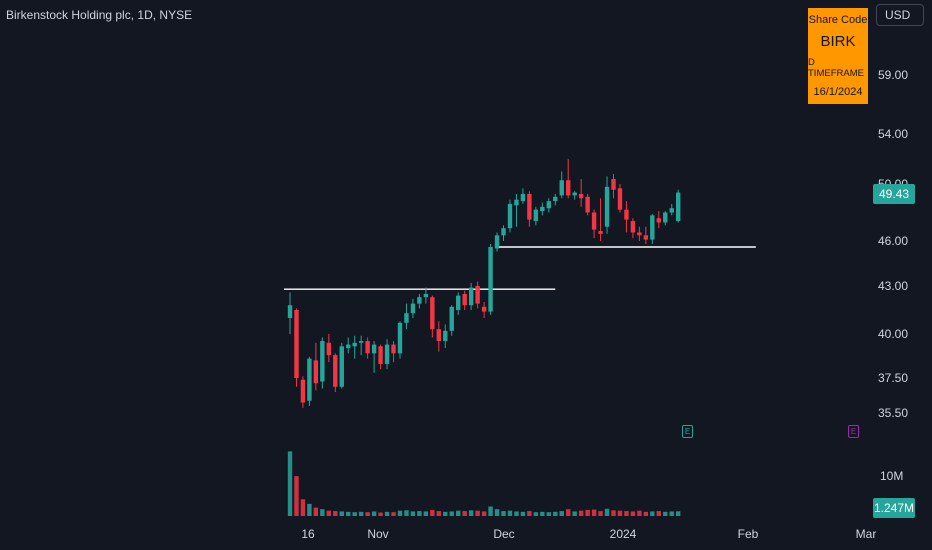  I want to click on price-tick-label: 46.00, so click(893, 241).